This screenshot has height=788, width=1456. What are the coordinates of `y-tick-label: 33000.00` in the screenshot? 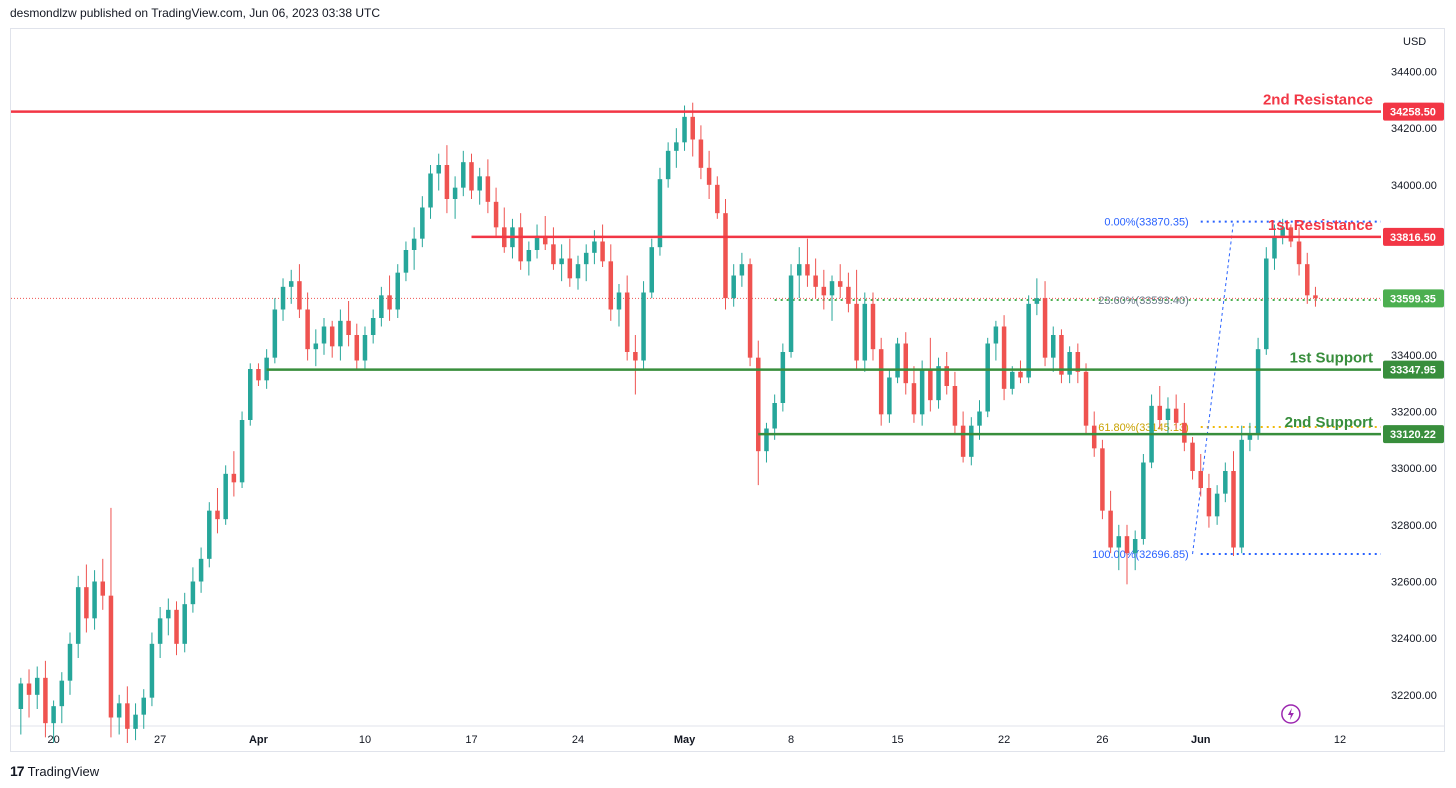 It's located at (1414, 469).